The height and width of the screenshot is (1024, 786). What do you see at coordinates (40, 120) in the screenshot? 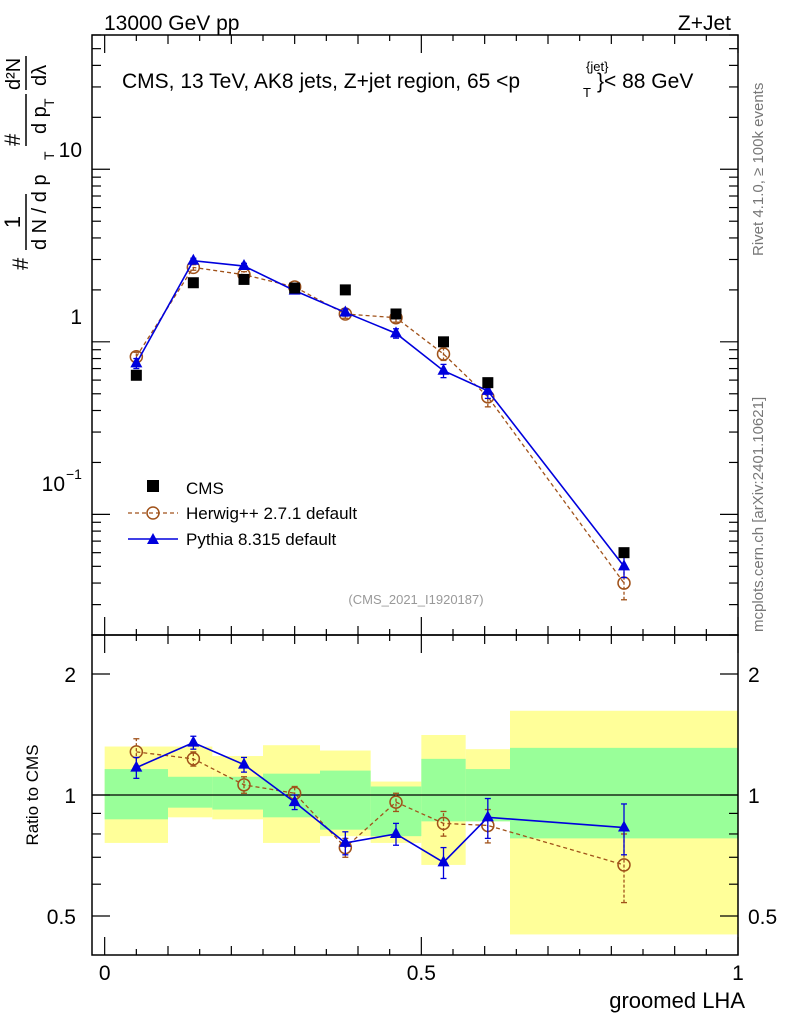
I see `ylabel-dp: d p` at bounding box center [40, 120].